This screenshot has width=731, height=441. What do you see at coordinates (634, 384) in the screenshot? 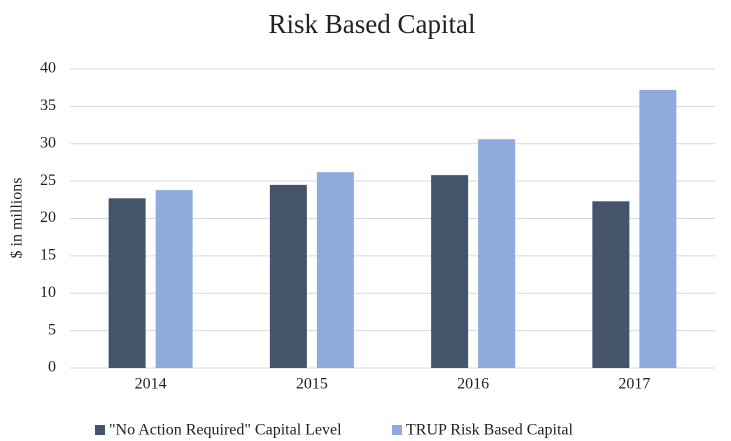
I see `x-tick-label: 2017` at bounding box center [634, 384].